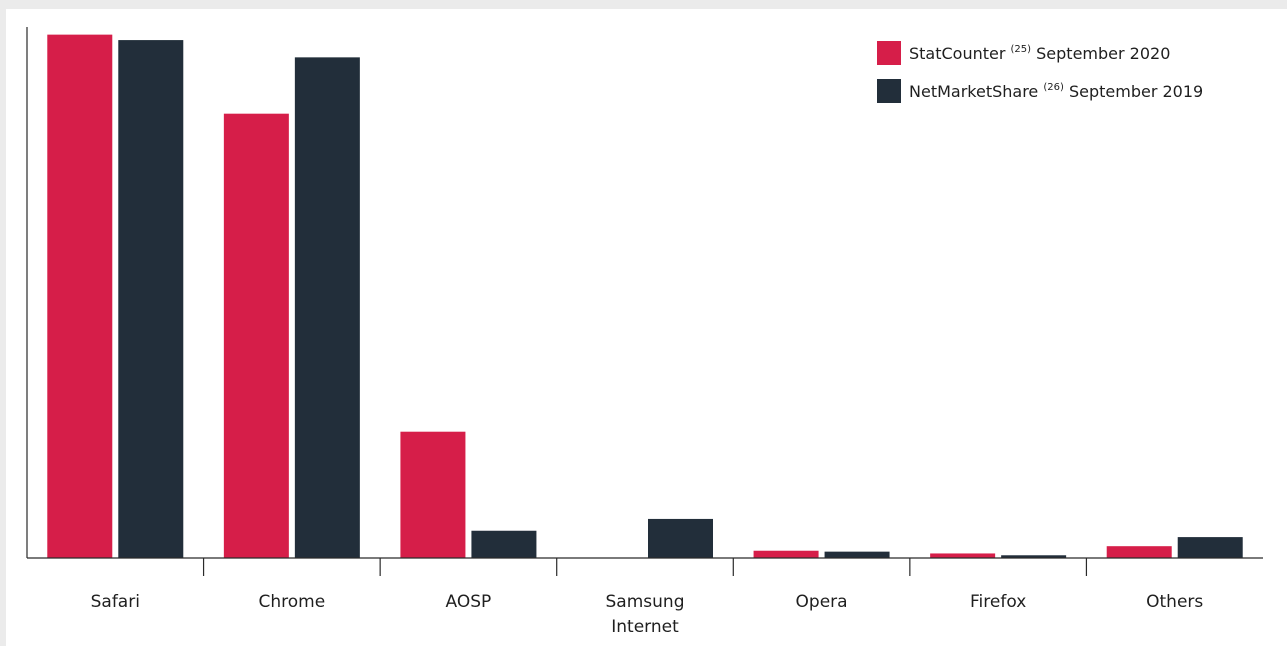  I want to click on bar-statcounter-others, so click(1139, 552).